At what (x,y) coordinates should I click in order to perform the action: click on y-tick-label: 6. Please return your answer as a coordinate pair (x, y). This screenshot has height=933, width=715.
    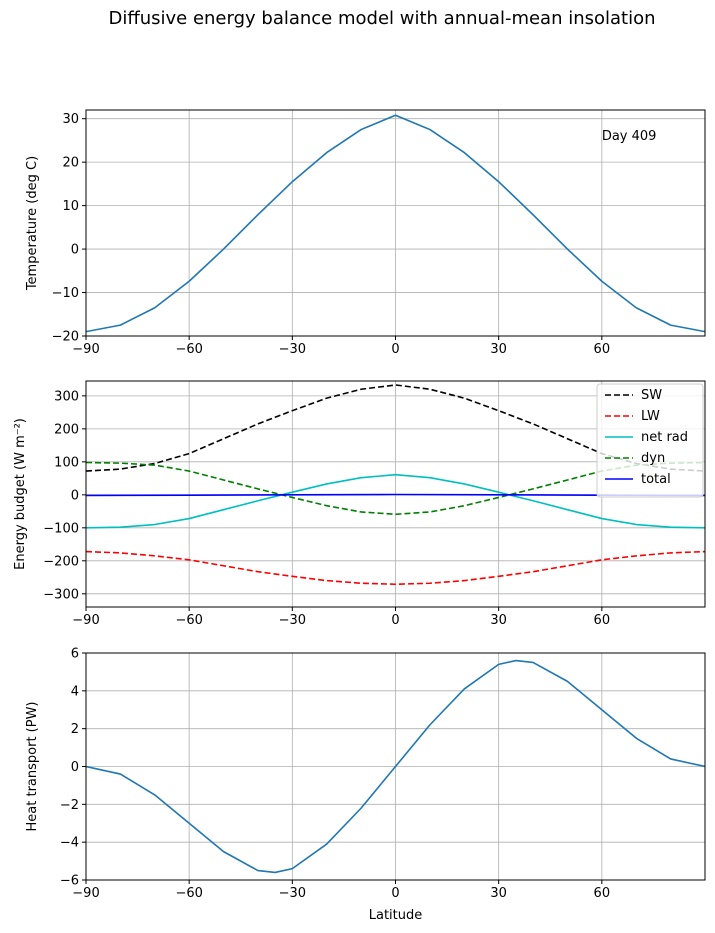
    Looking at the image, I should click on (75, 654).